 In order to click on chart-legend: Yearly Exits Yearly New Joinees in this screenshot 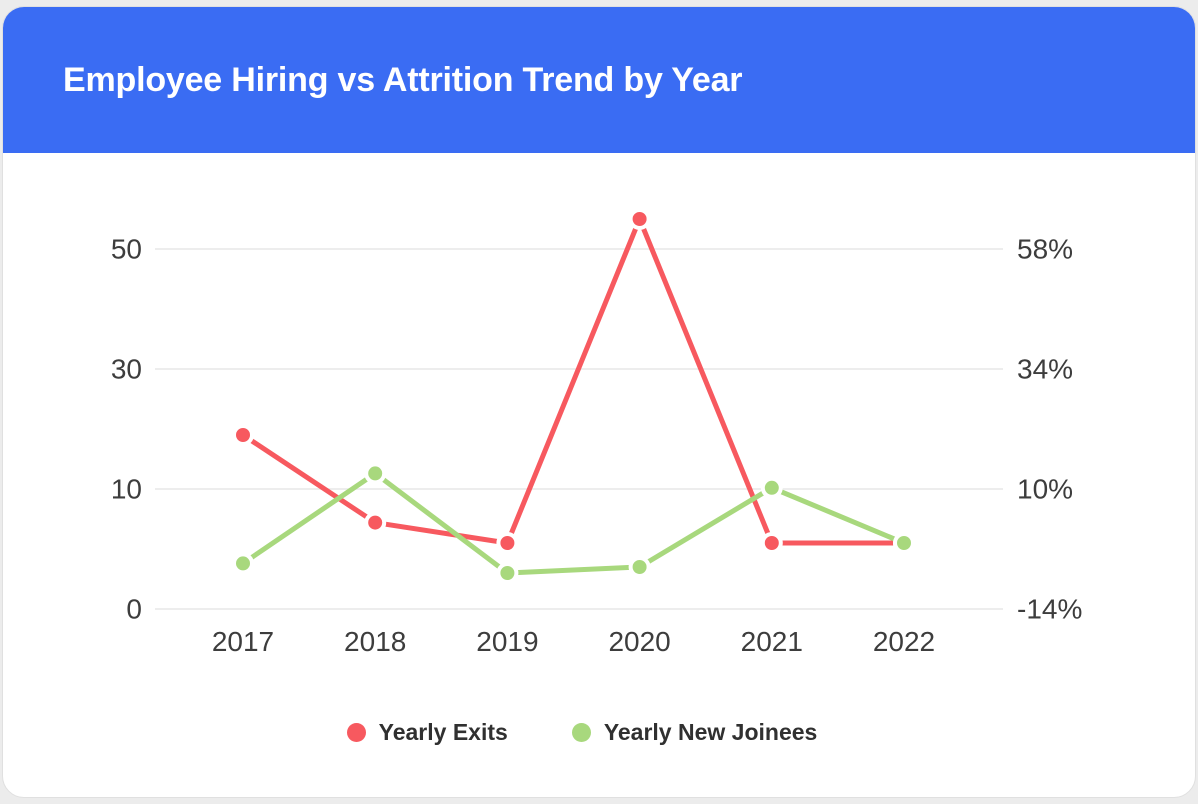, I will do `click(582, 732)`.